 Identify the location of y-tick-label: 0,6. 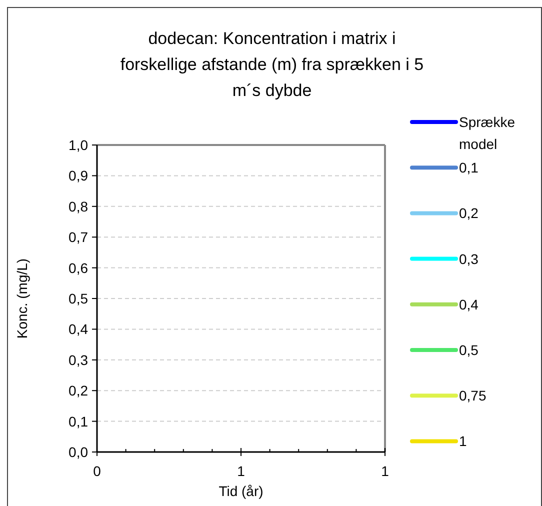
(78, 268).